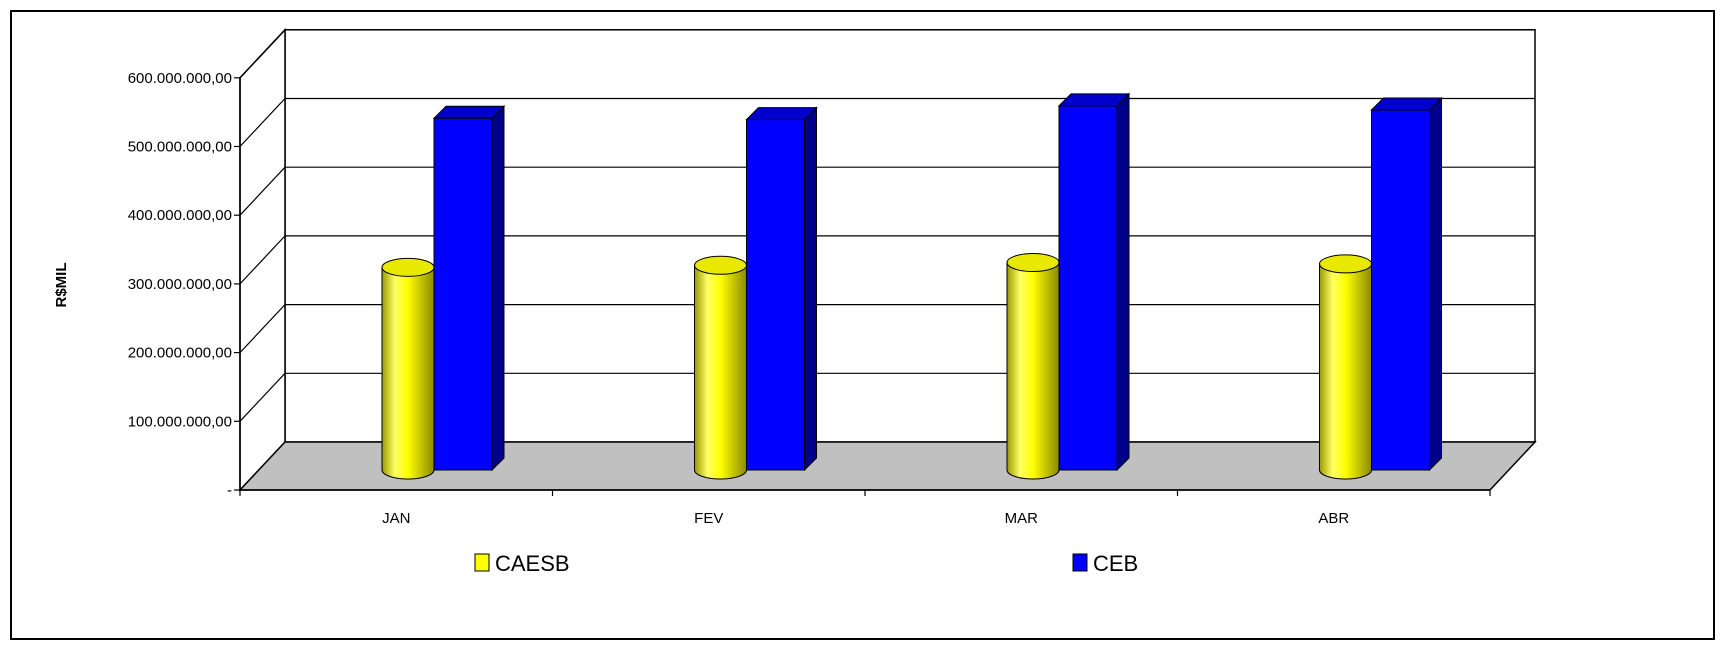 The height and width of the screenshot is (652, 1727). I want to click on y-tick-label: 200.000.000,00, so click(180, 353).